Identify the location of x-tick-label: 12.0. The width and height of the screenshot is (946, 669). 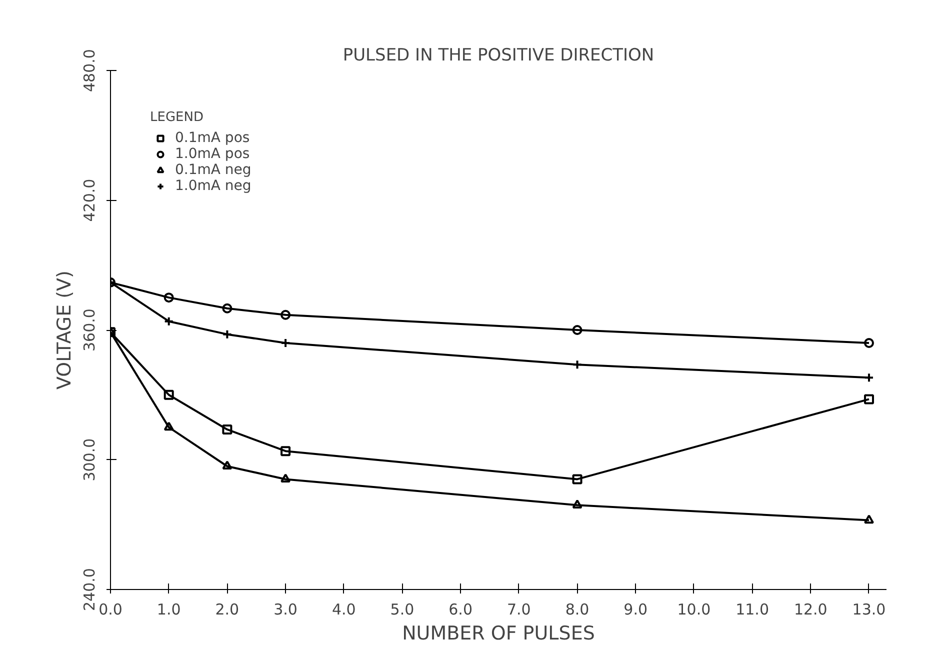
(811, 609).